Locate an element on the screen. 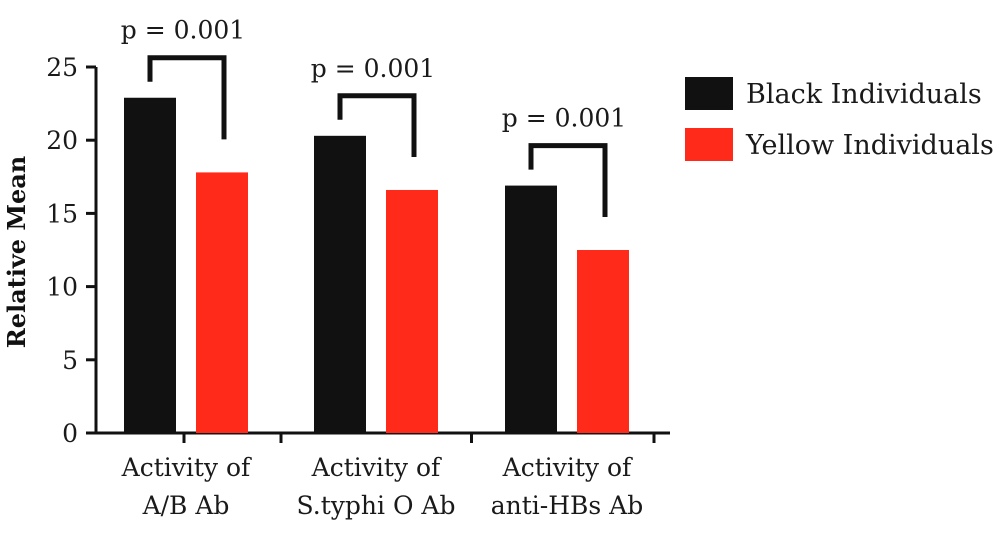 The height and width of the screenshot is (537, 1000). x-category-label: anti-HBs Ab is located at coordinates (567, 505).